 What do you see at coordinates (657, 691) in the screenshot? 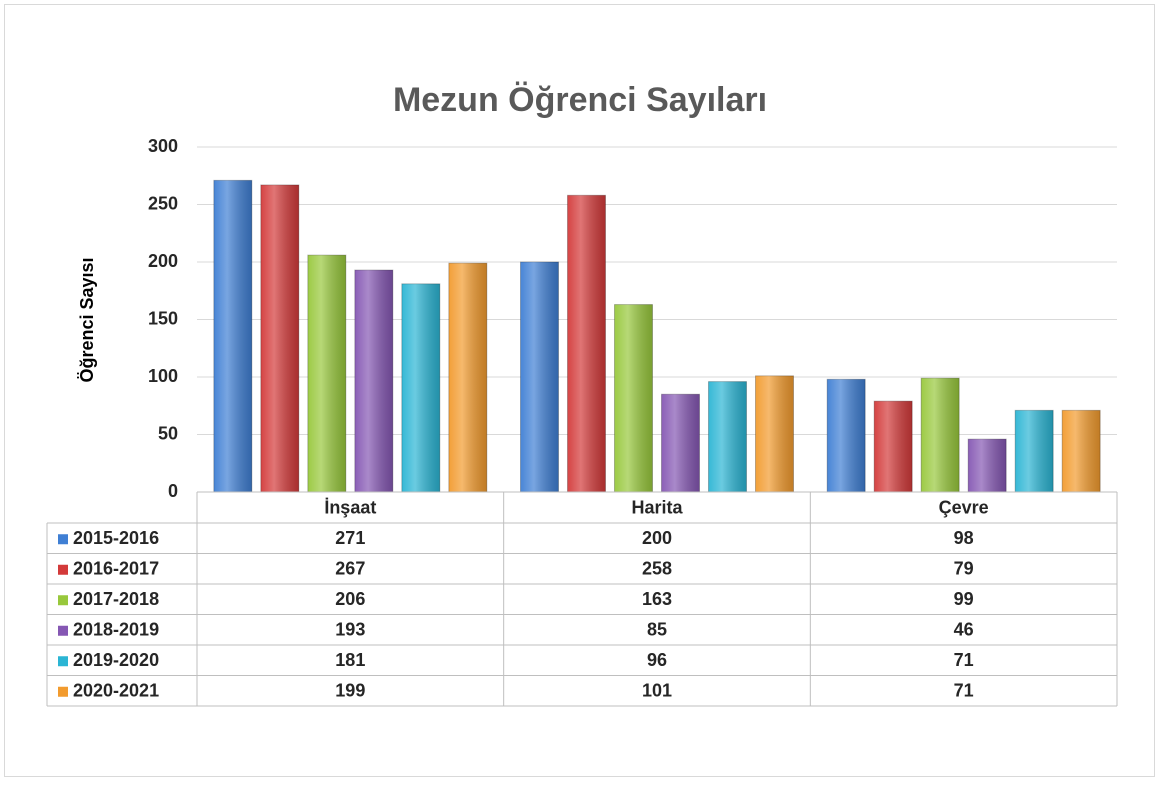
I see `table-value: 101` at bounding box center [657, 691].